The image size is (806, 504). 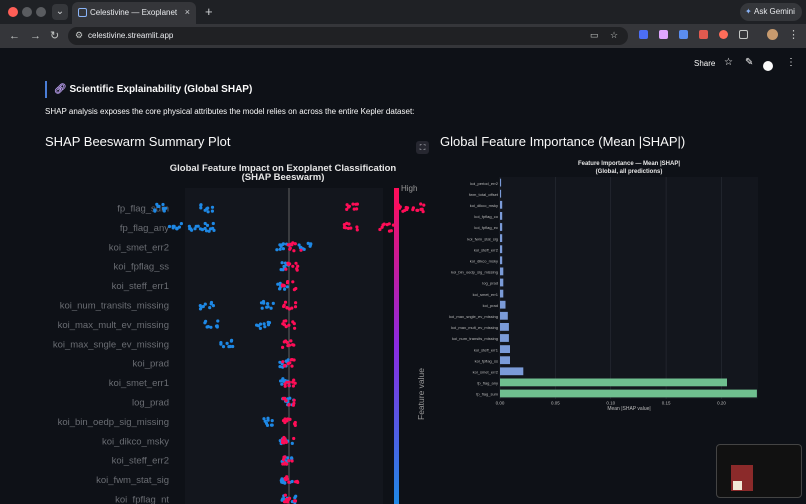 What do you see at coordinates (772, 34) in the screenshot?
I see `avatar` at bounding box center [772, 34].